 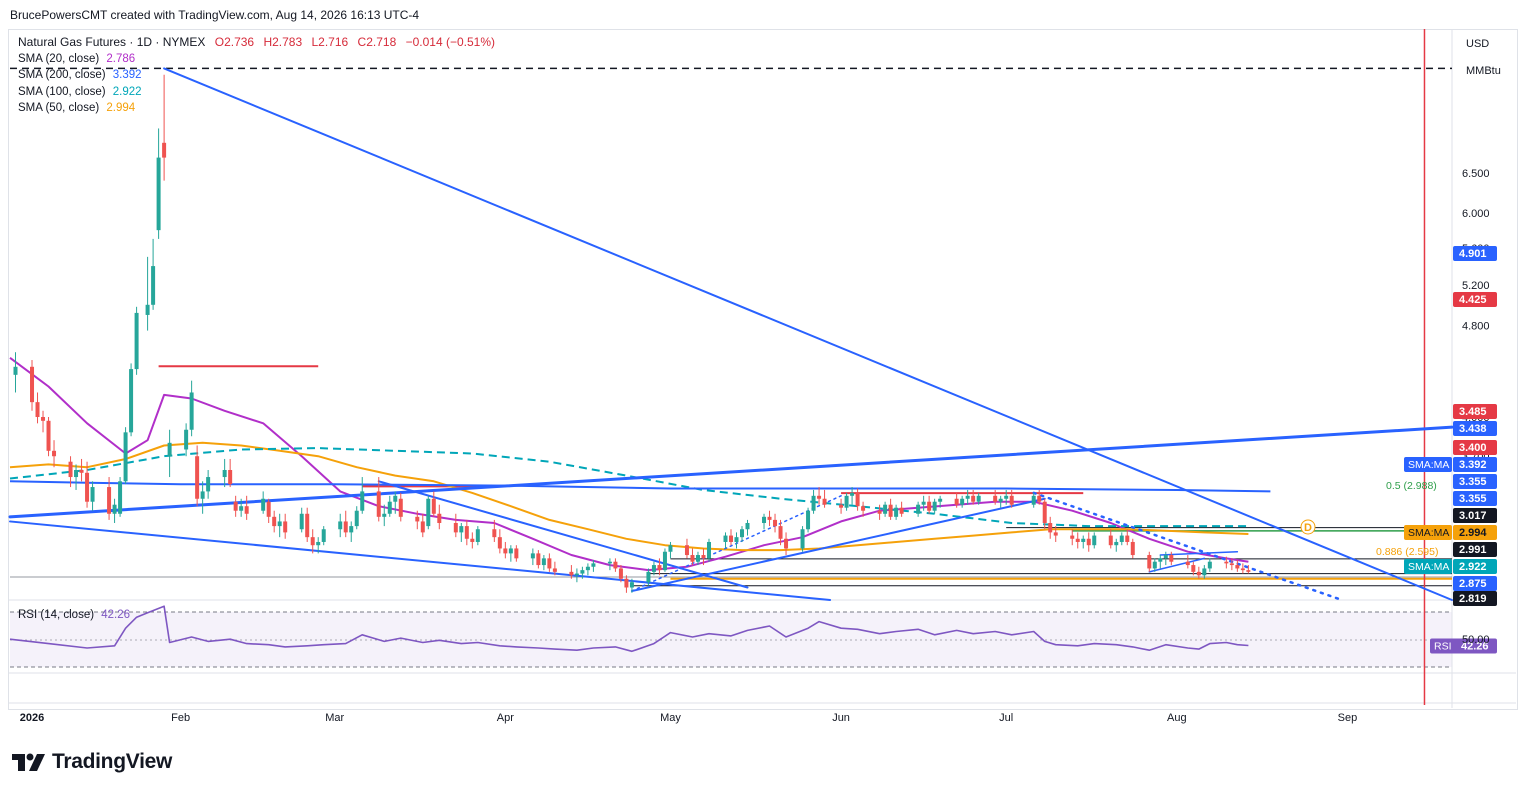 I want to click on indicator-legend-sma200: SMA (200, close) 3.392, so click(x=80, y=75).